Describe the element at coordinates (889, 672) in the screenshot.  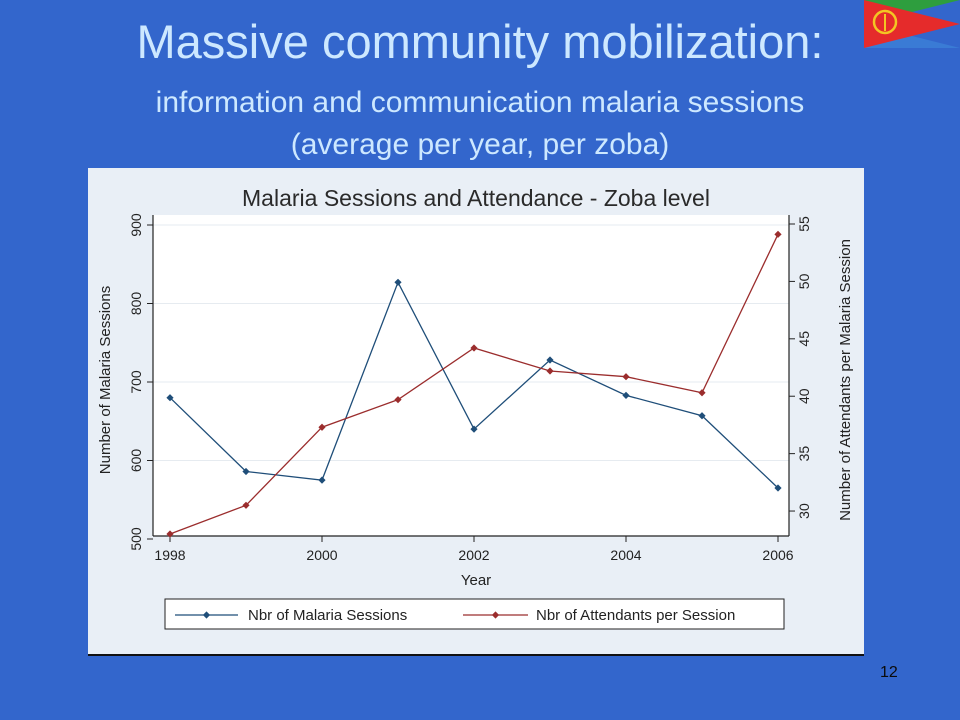
I see `page-number: 12` at that location.